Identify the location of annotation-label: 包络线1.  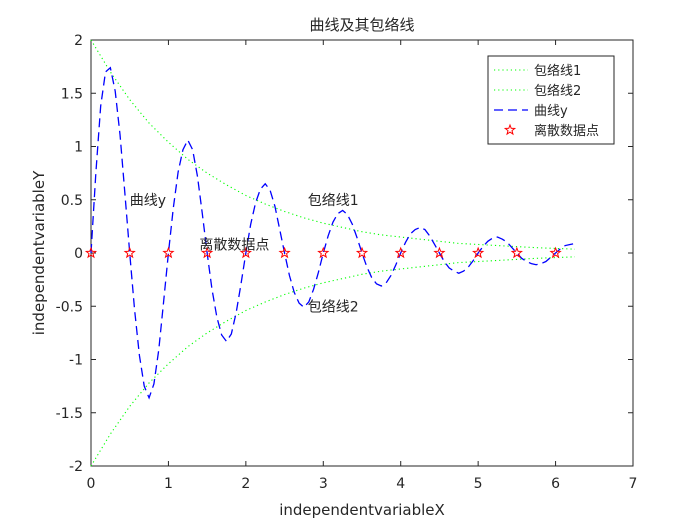
(333, 201).